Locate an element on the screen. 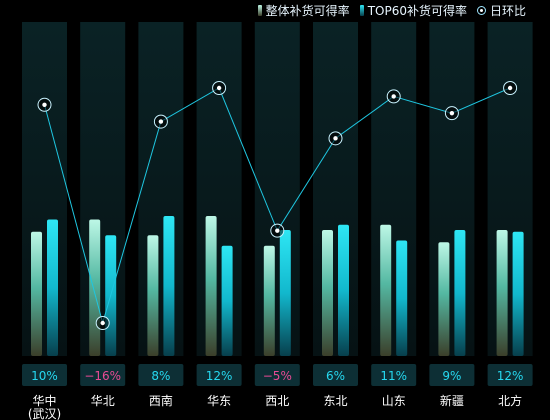  dod-value-label: 6% is located at coordinates (335, 376).